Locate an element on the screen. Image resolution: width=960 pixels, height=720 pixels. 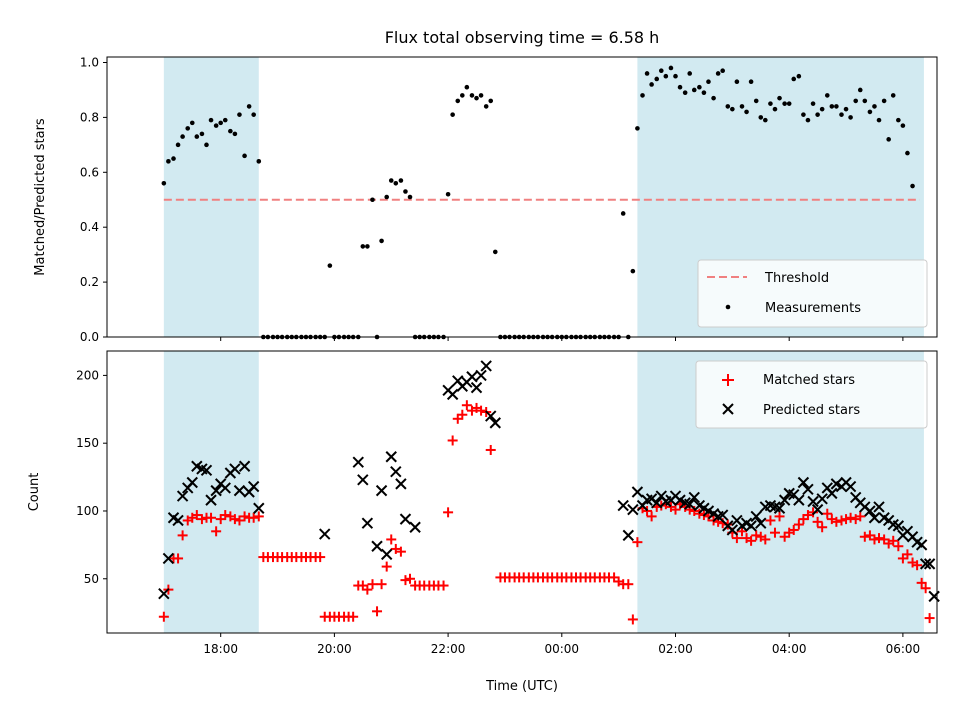
matched-legend-marker is located at coordinates (728, 380).